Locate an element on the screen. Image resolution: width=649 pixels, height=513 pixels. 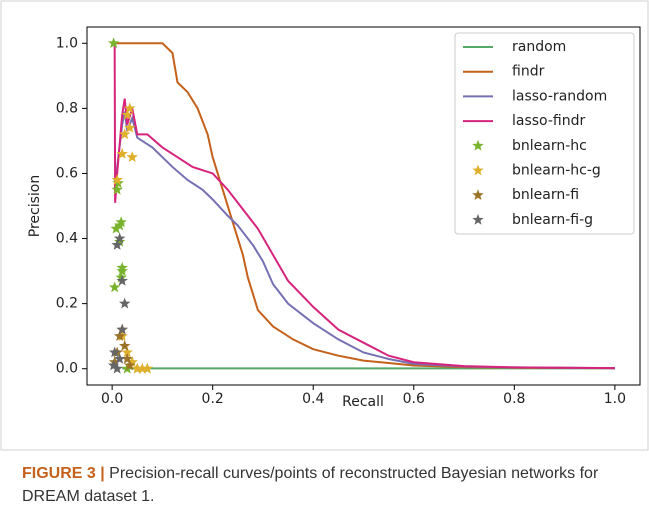
legend-label: lasso-random is located at coordinates (559, 96).